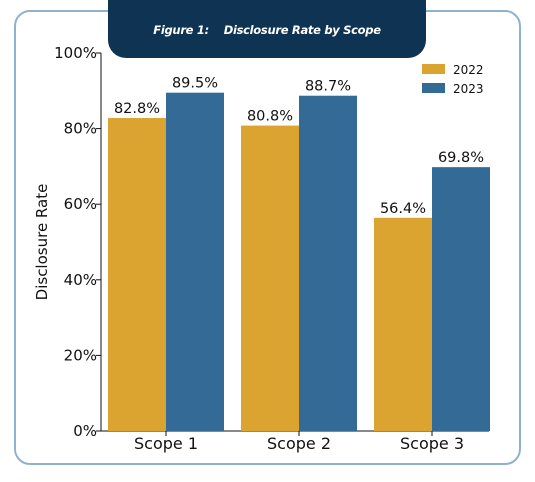 The image size is (535, 482). I want to click on data-label: 56.4%, so click(403, 209).